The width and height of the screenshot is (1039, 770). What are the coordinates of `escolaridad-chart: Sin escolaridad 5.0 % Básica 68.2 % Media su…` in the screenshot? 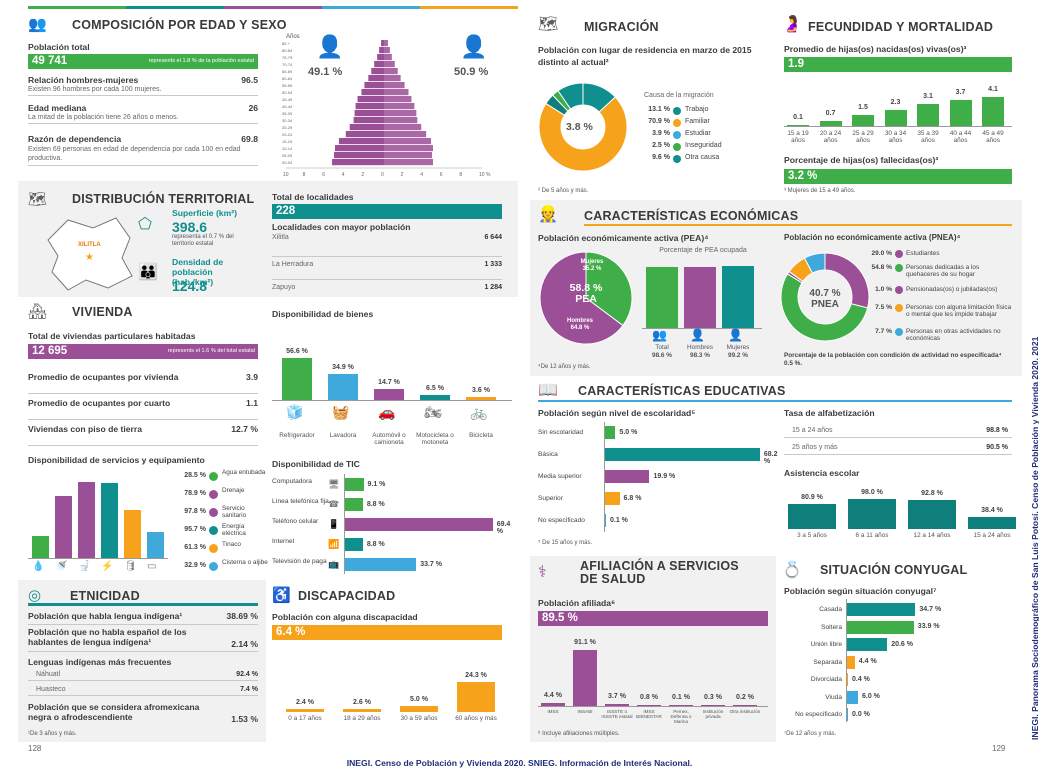 It's located at (658, 479).